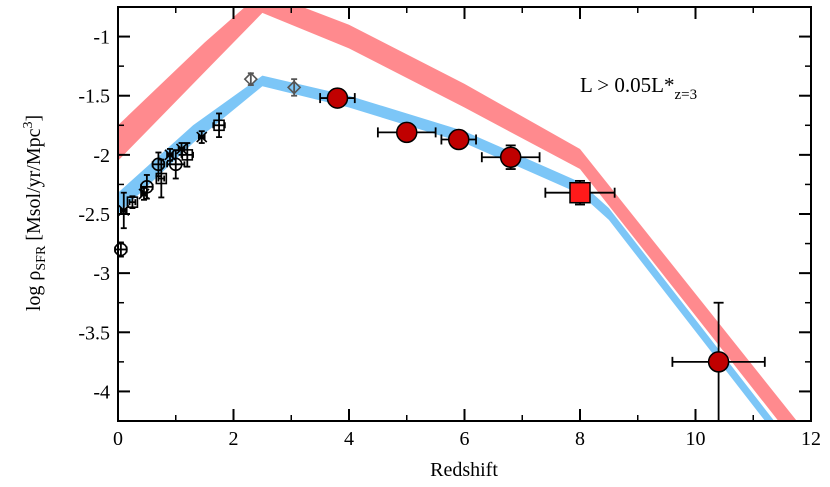 The image size is (830, 487). I want to click on y-tick-label: -3, so click(101, 274).